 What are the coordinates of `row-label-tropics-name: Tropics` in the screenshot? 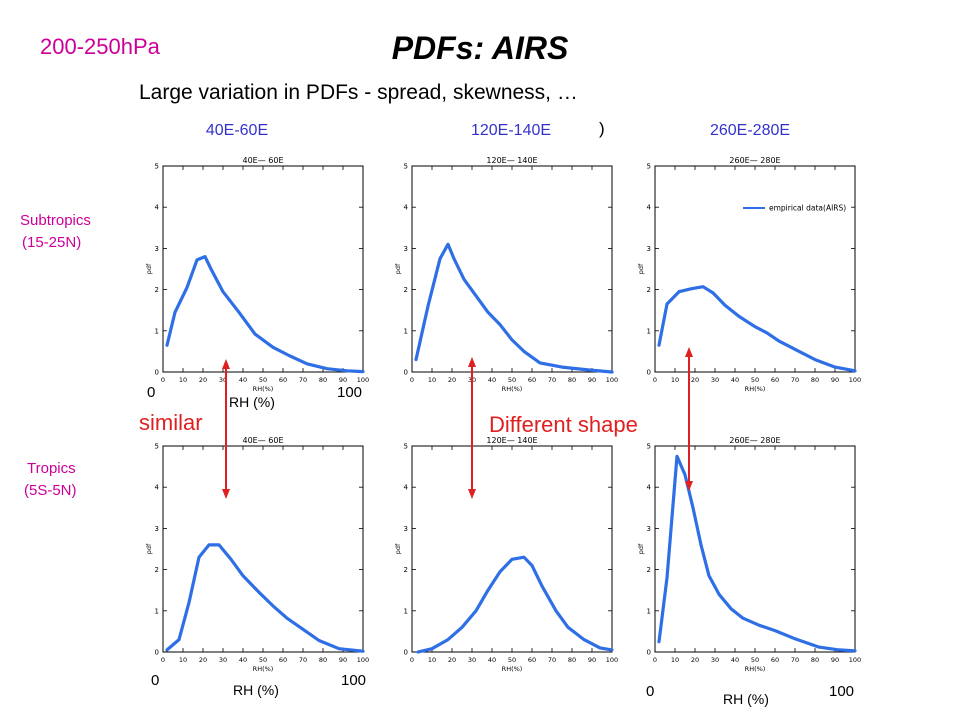 It's located at (51, 468).